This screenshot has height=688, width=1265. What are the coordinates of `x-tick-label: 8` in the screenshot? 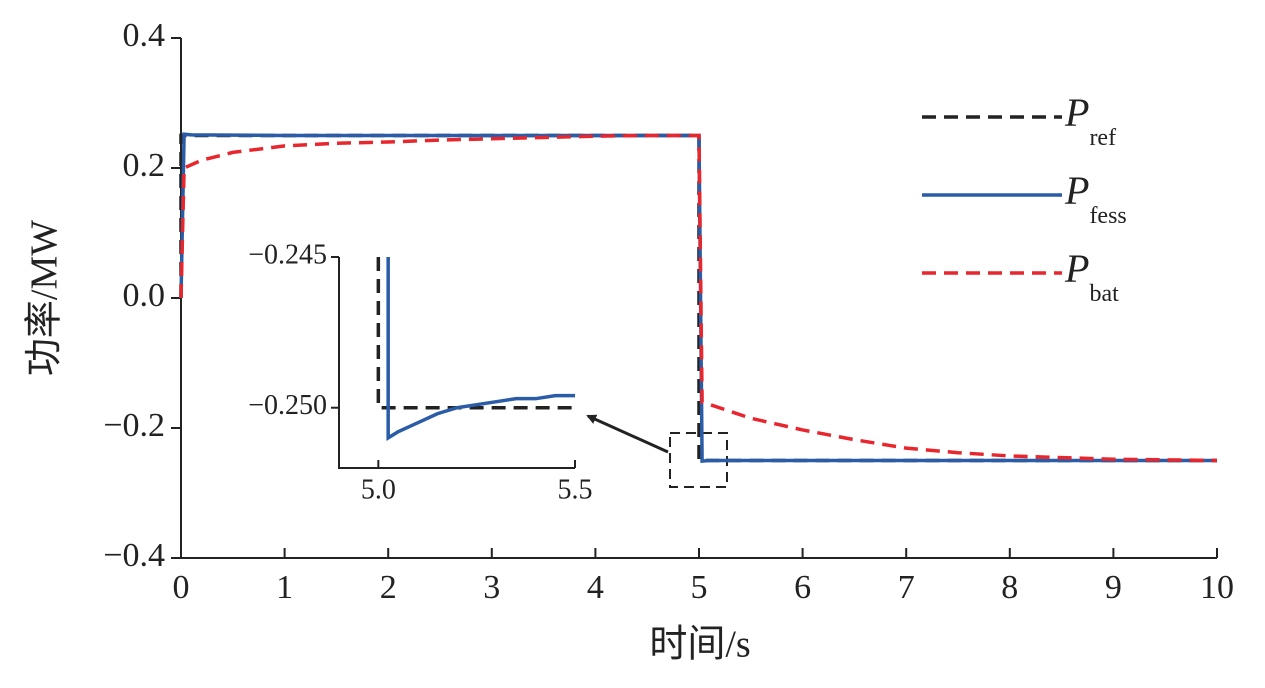 It's located at (1009, 587).